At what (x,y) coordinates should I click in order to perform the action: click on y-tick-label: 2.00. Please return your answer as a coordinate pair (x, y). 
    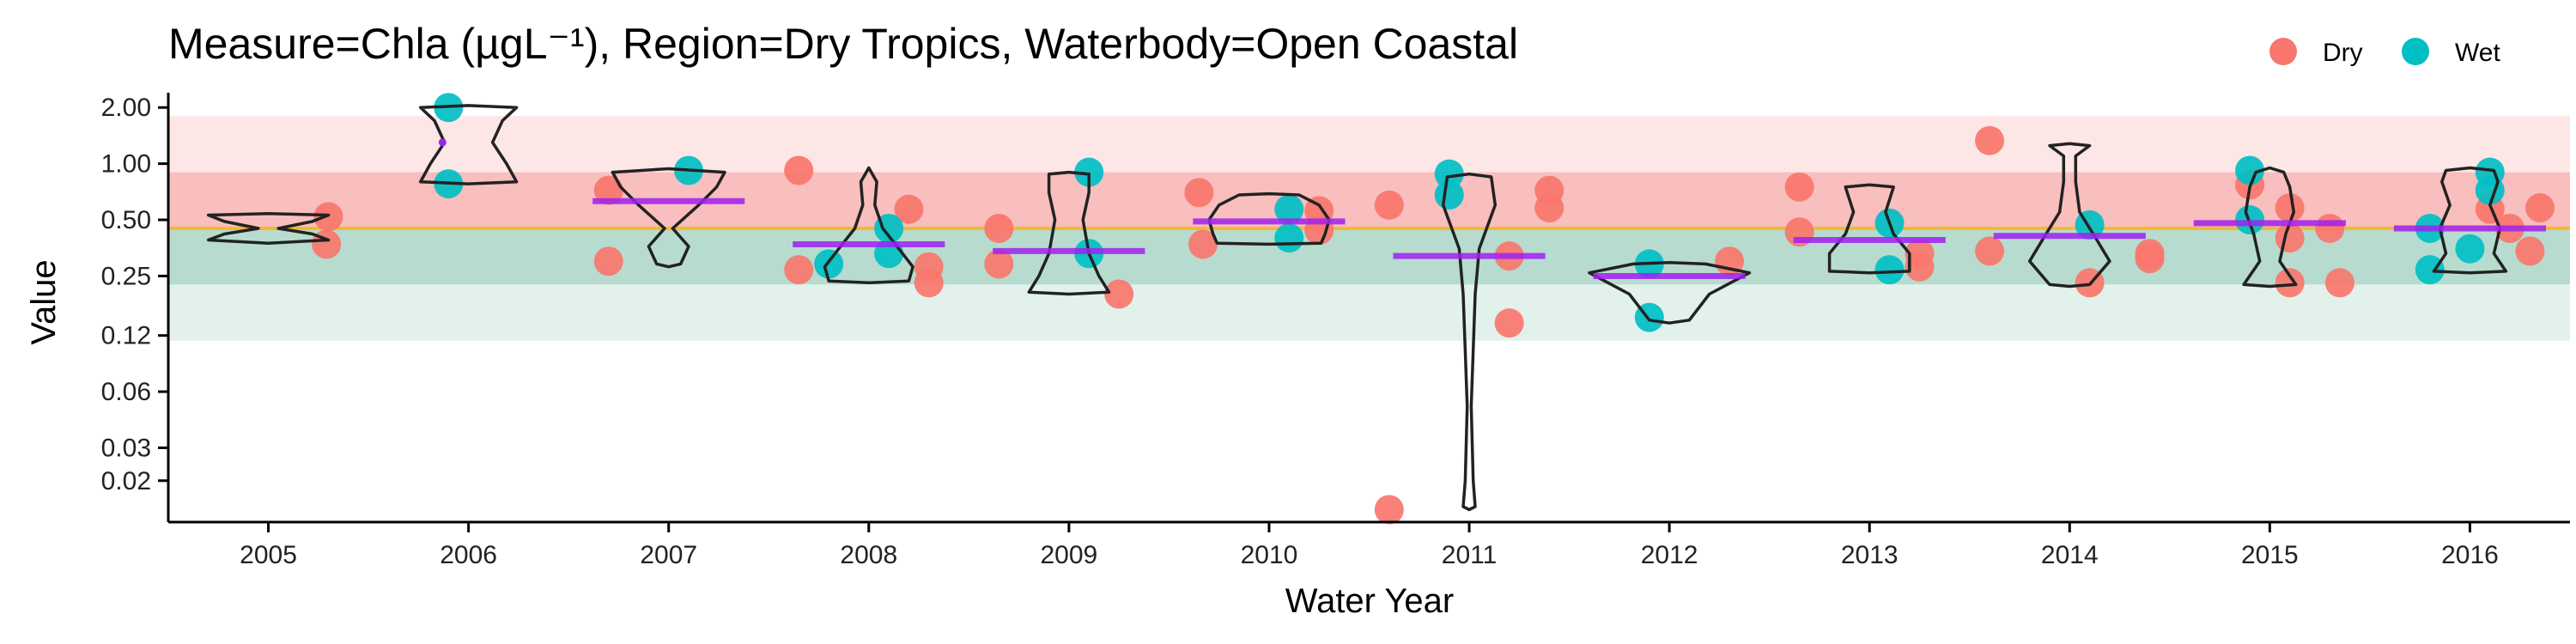
    Looking at the image, I should click on (126, 108).